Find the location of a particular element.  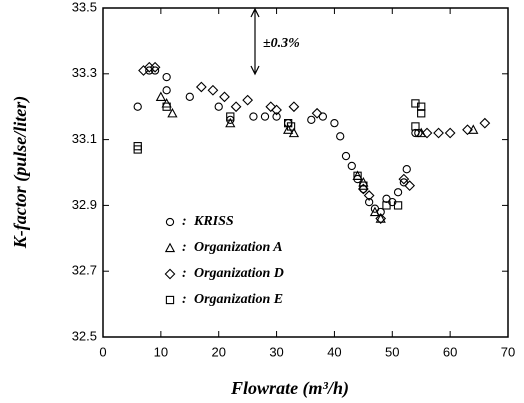

legend-label: Organization D is located at coordinates (239, 273).